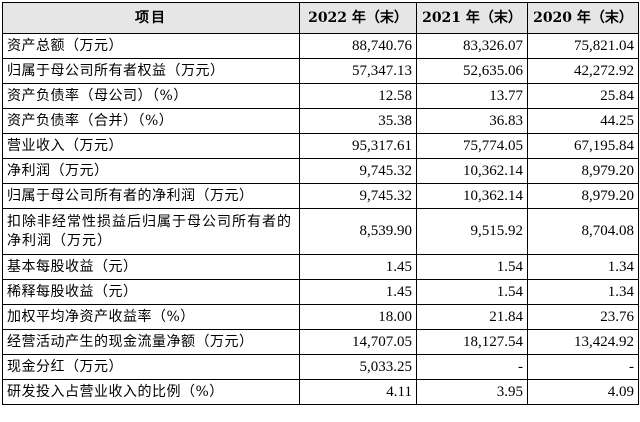  Describe the element at coordinates (583, 18) in the screenshot. I see `header-year-2020: 2020 年（末）` at that location.